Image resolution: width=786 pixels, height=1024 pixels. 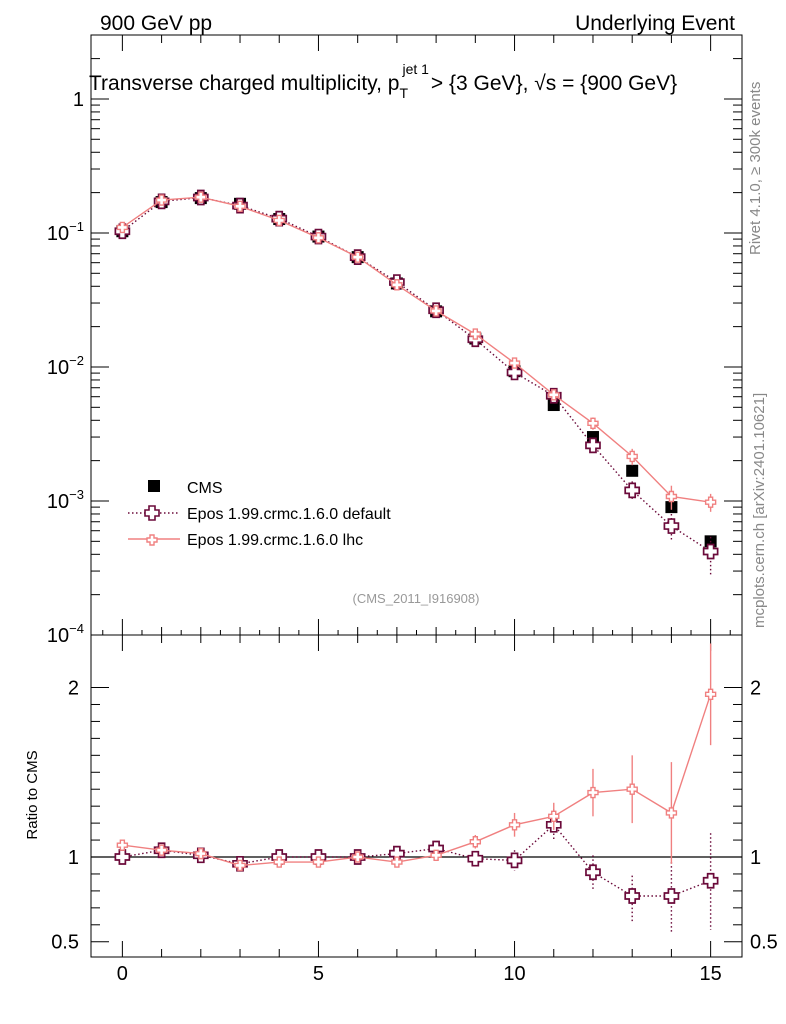 What do you see at coordinates (655, 23) in the screenshot?
I see `header-right: Underlying Event` at bounding box center [655, 23].